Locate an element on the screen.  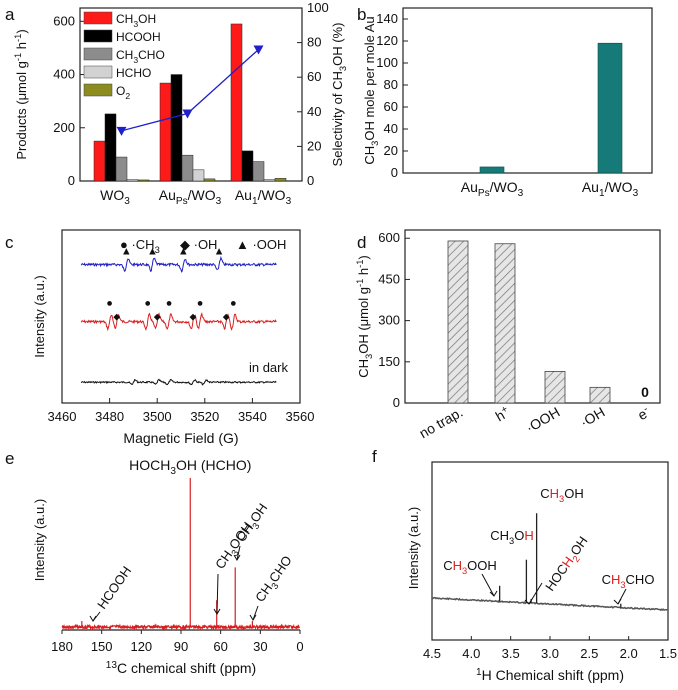
epr-trace-dark is located at coordinates (178, 382).